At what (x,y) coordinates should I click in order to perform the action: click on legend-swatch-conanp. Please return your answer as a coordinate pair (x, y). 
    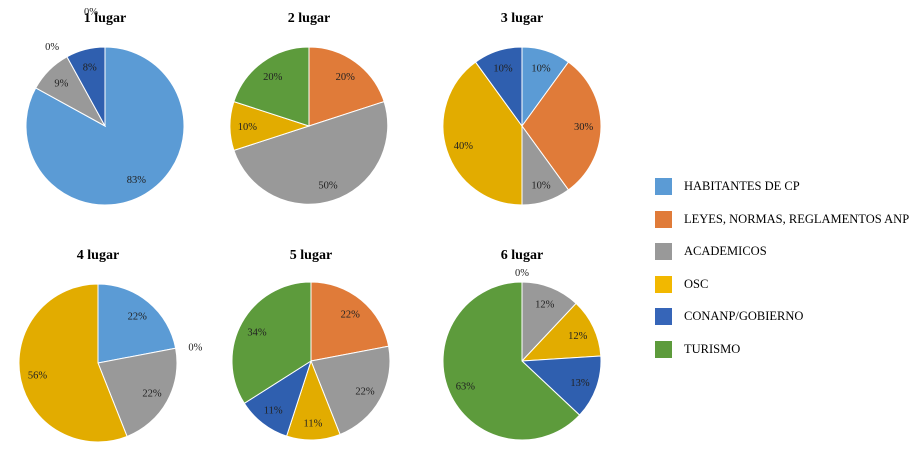
    Looking at the image, I should click on (663, 317).